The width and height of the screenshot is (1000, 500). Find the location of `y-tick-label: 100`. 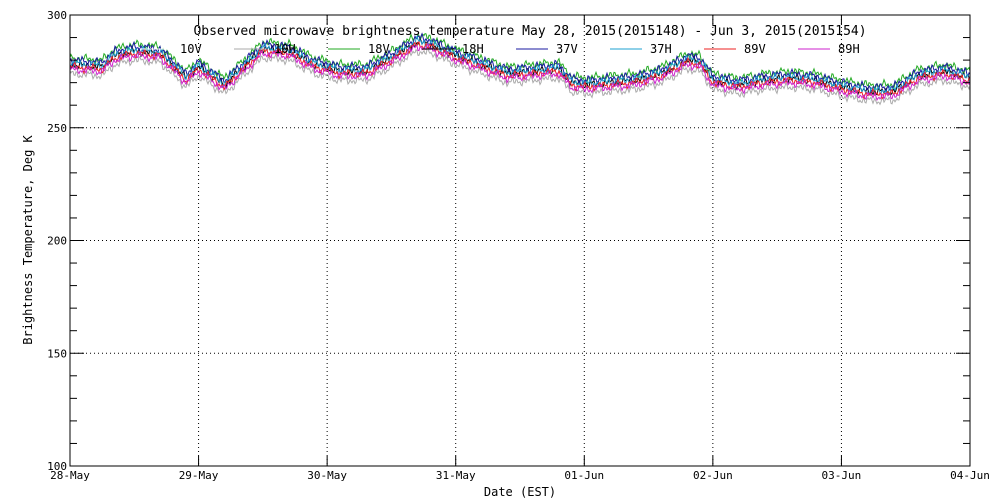

y-tick-label: 100 is located at coordinates (57, 466).